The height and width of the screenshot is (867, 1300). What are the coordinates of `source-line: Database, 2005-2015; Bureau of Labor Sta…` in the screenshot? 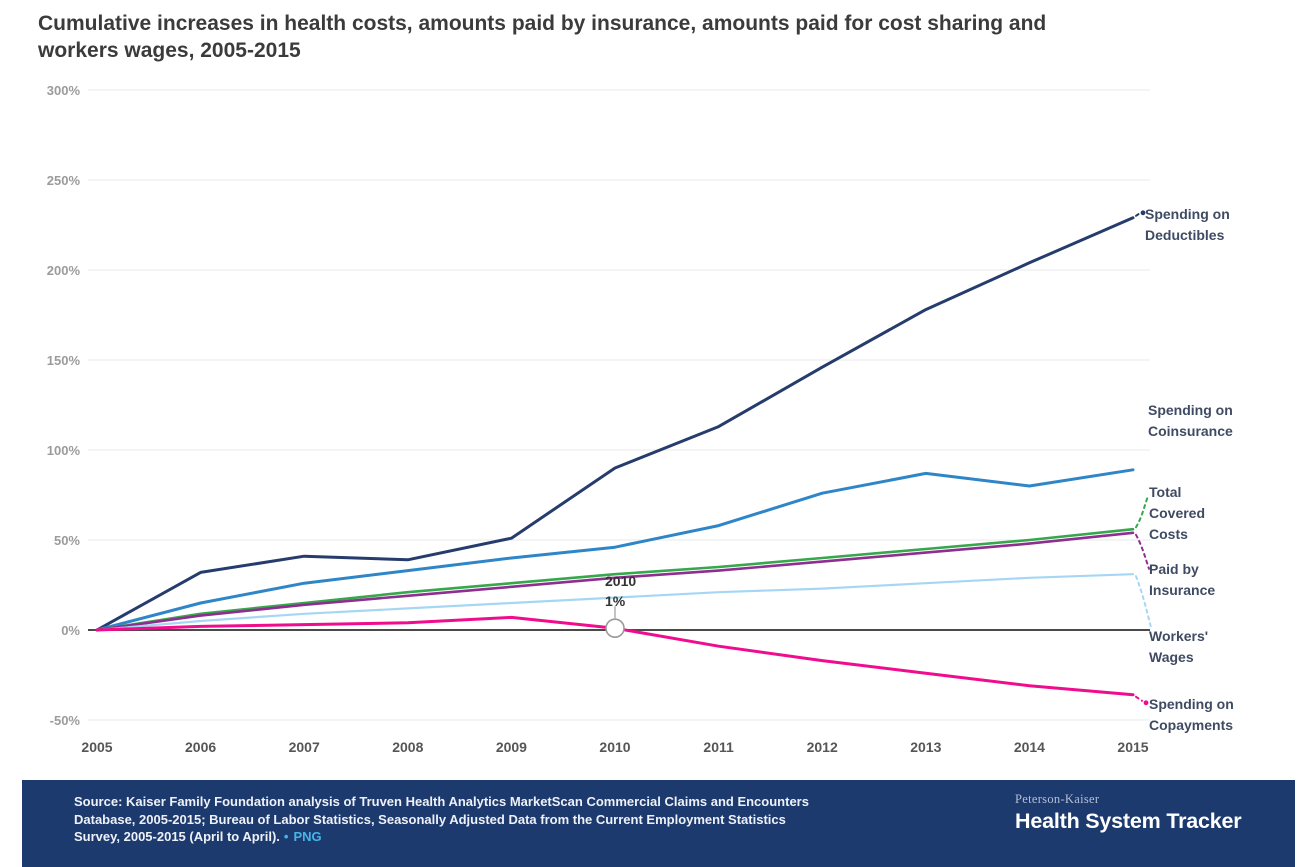 It's located at (430, 819).